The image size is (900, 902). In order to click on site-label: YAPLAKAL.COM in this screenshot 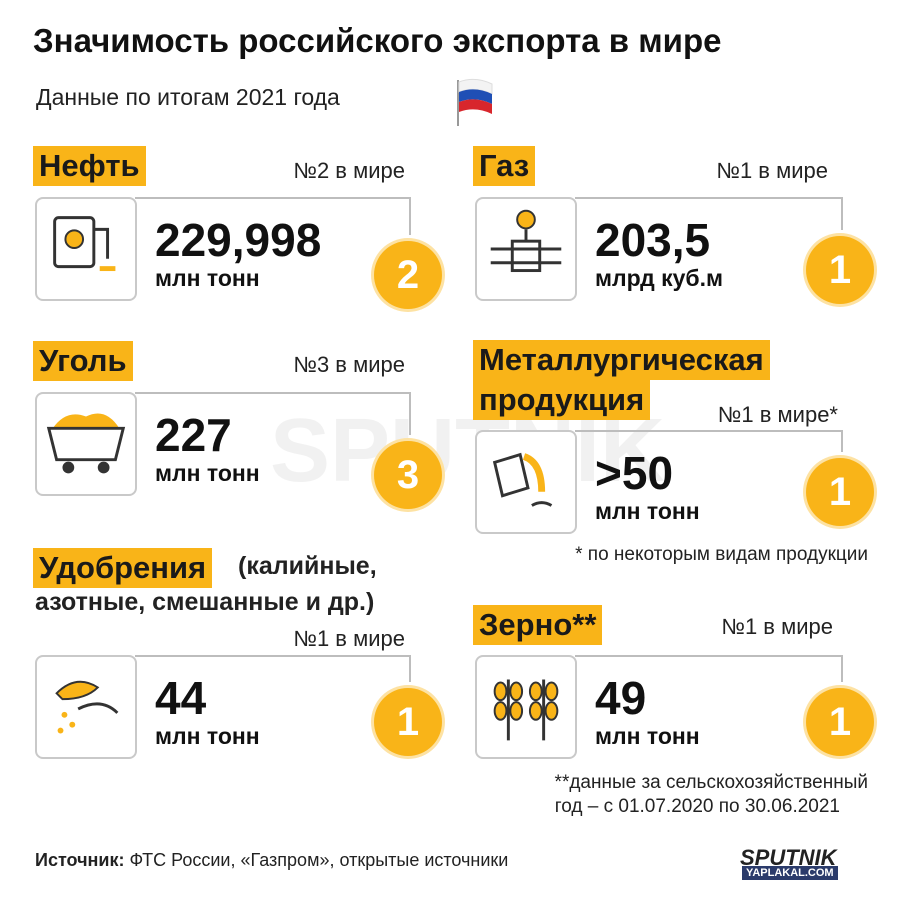, I will do `click(790, 873)`.